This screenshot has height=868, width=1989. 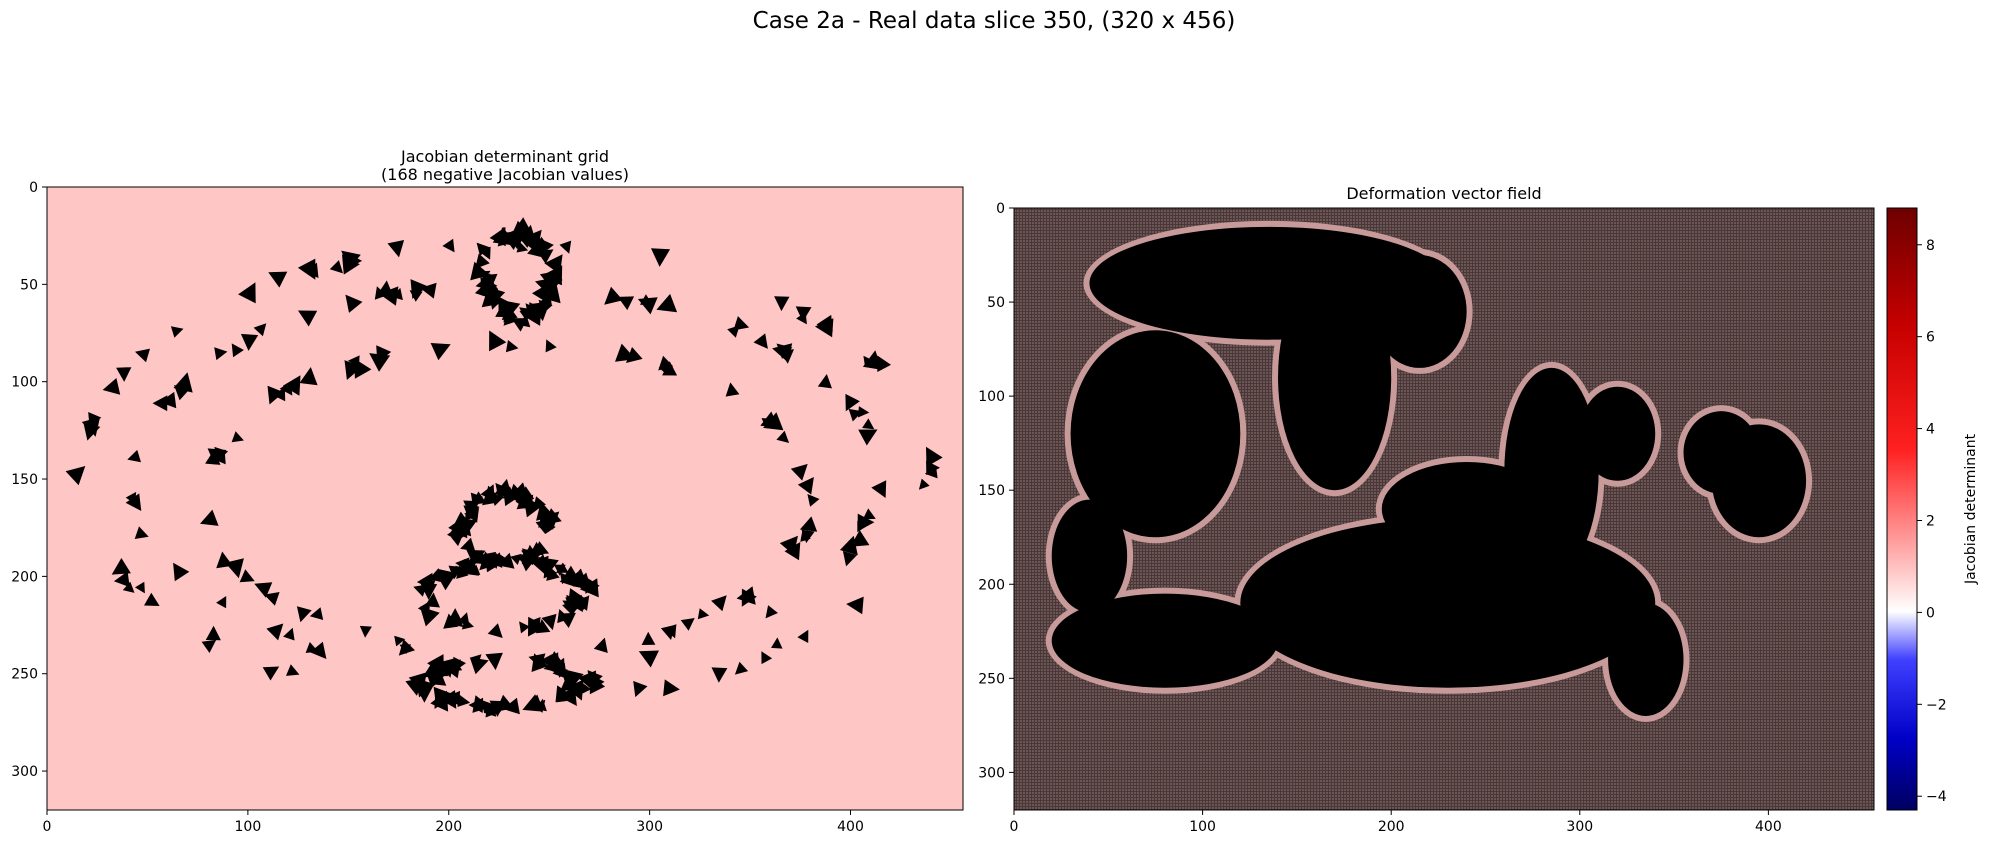 What do you see at coordinates (1579, 827) in the screenshot?
I see `deformation-x-tick-label: 300` at bounding box center [1579, 827].